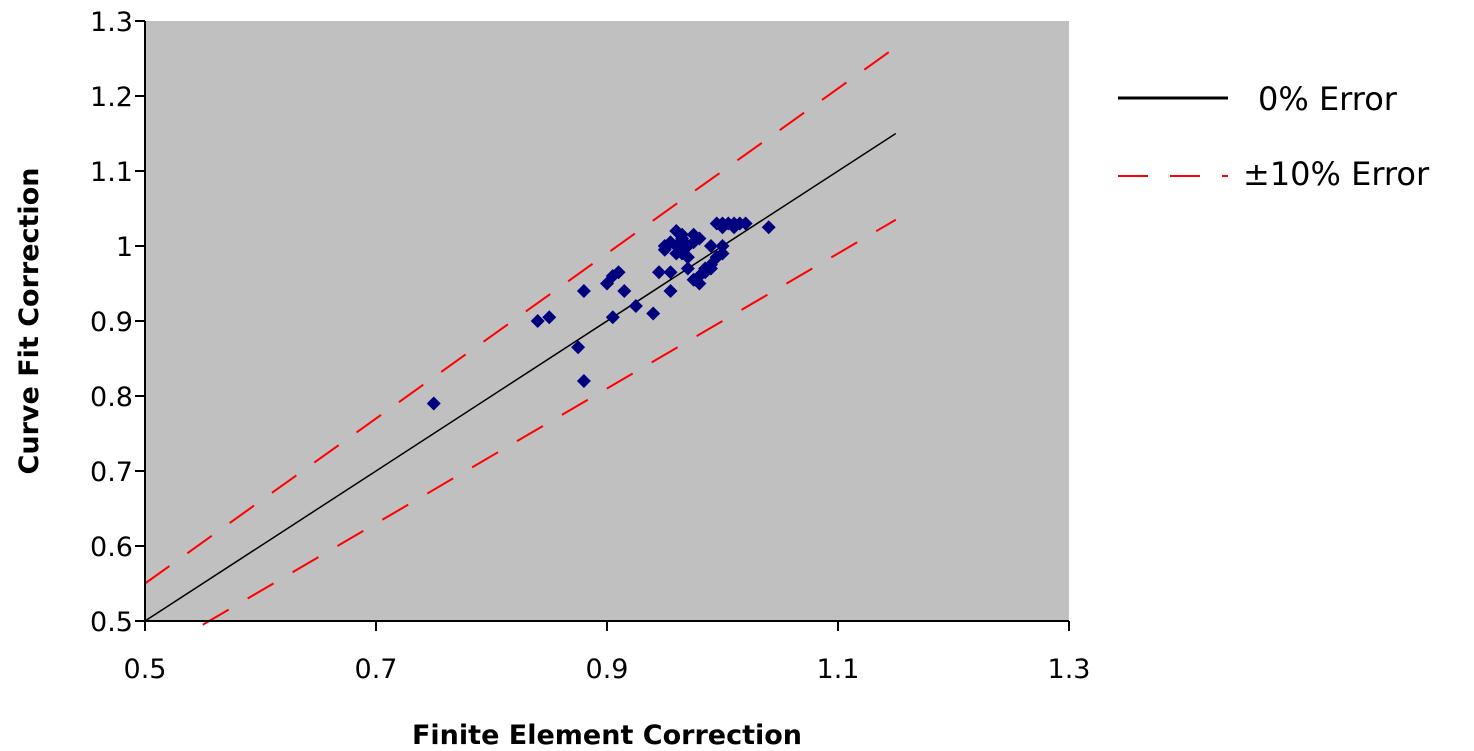 The image size is (1474, 751). I want to click on legend: 0% Error ±10% Error, so click(1274, 136).